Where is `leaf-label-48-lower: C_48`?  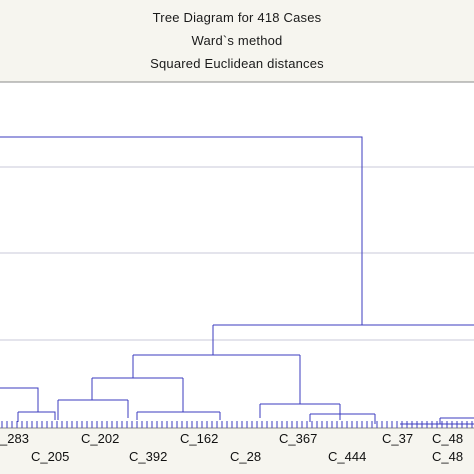
leaf-label-48-lower: C_48 is located at coordinates (447, 456).